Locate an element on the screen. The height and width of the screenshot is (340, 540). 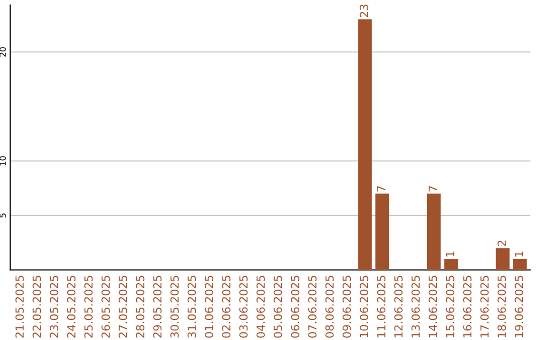
x-tick-label: 28.05.2025 is located at coordinates (140, 307).